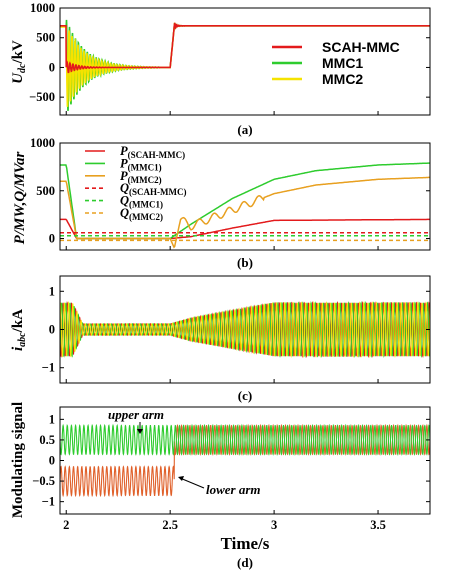 The width and height of the screenshot is (474, 574). I want to click on x-tick-label: 3.5, so click(378, 525).